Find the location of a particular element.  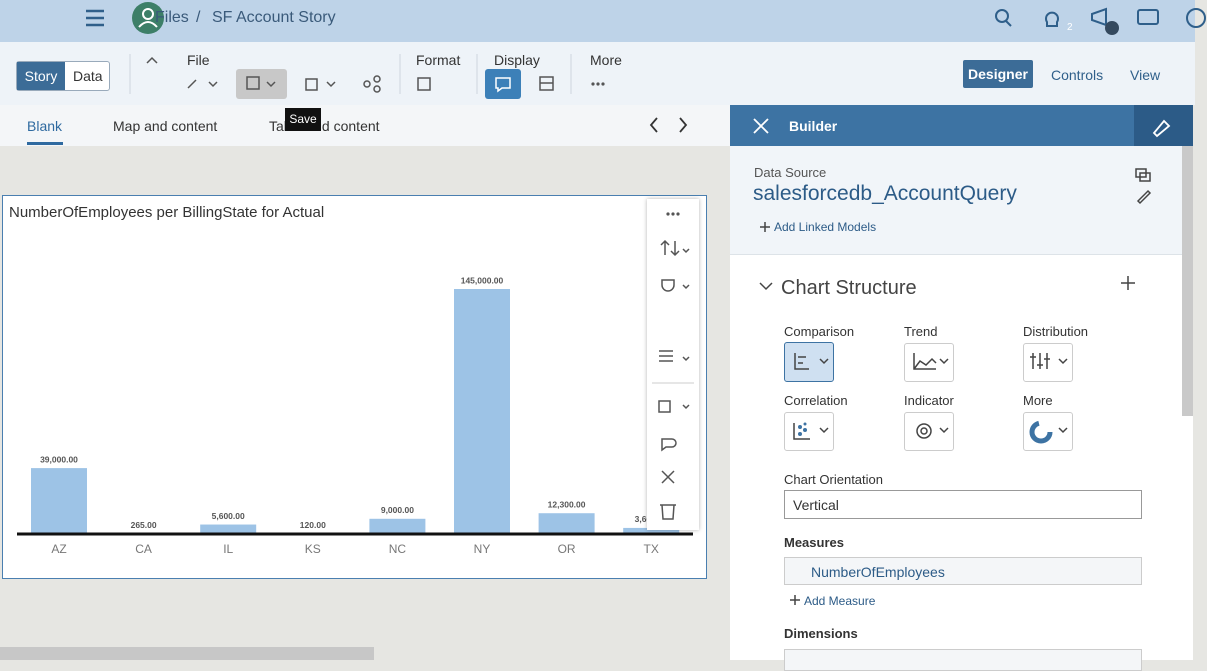

scrollbar is located at coordinates (187, 653).